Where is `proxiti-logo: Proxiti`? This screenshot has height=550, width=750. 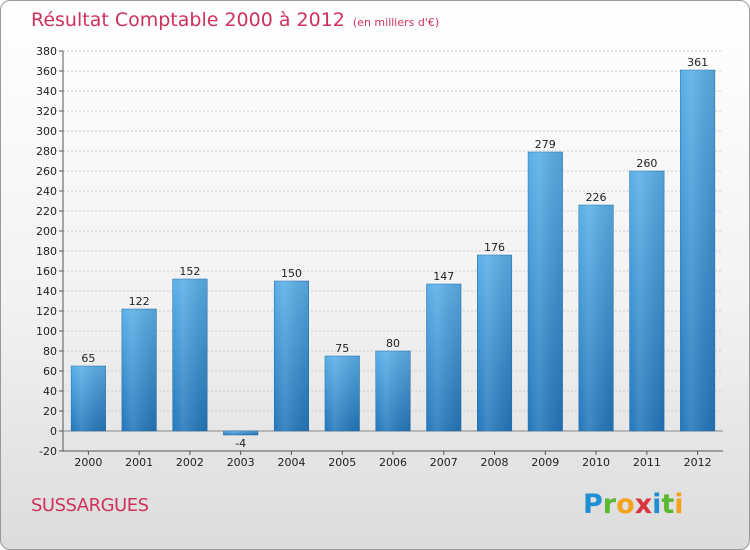 proxiti-logo: Proxiti is located at coordinates (633, 504).